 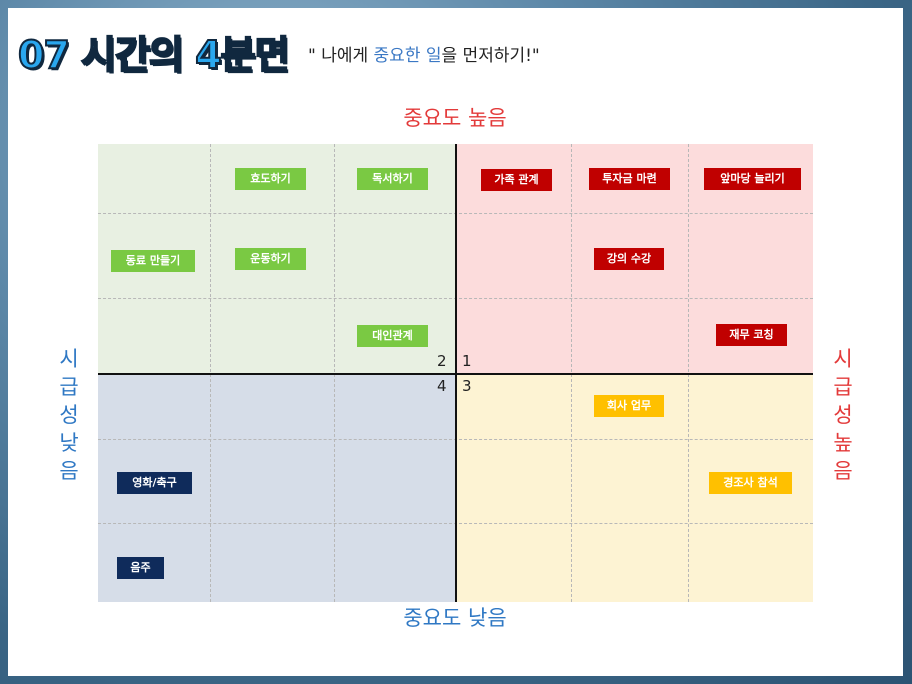 I want to click on tag-invest: 투자금 마련, so click(x=629, y=179).